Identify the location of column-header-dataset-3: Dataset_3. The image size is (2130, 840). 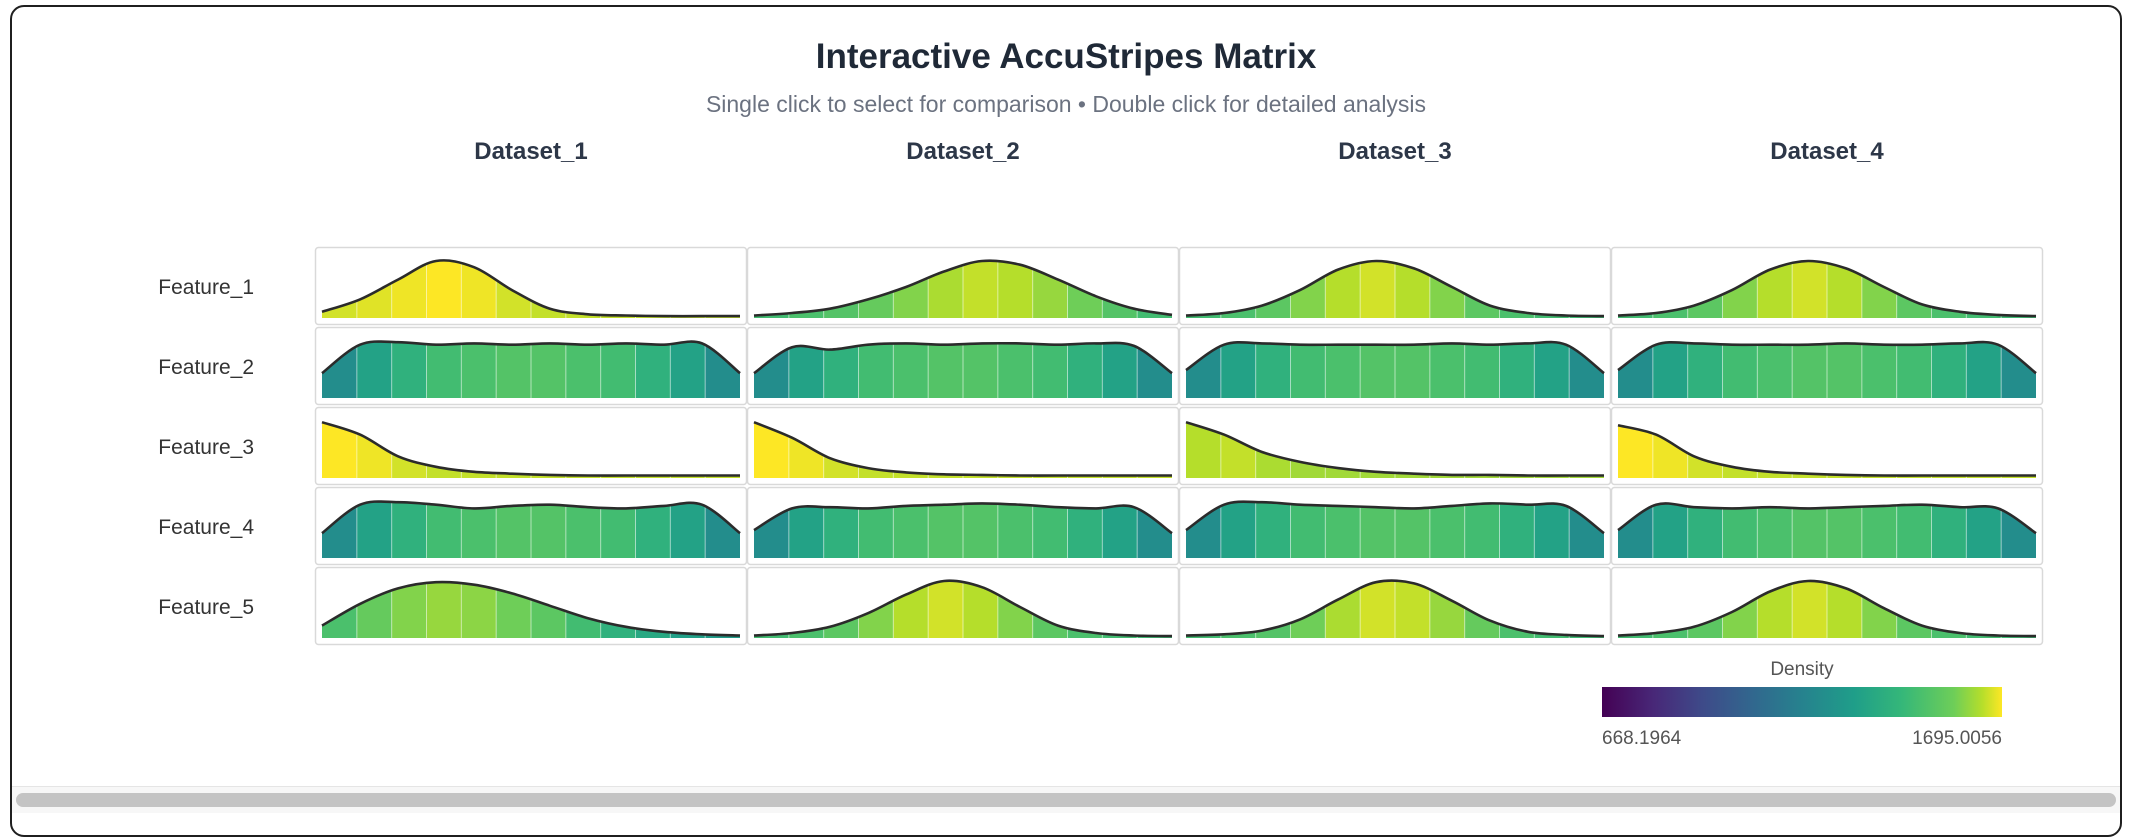
(1394, 151).